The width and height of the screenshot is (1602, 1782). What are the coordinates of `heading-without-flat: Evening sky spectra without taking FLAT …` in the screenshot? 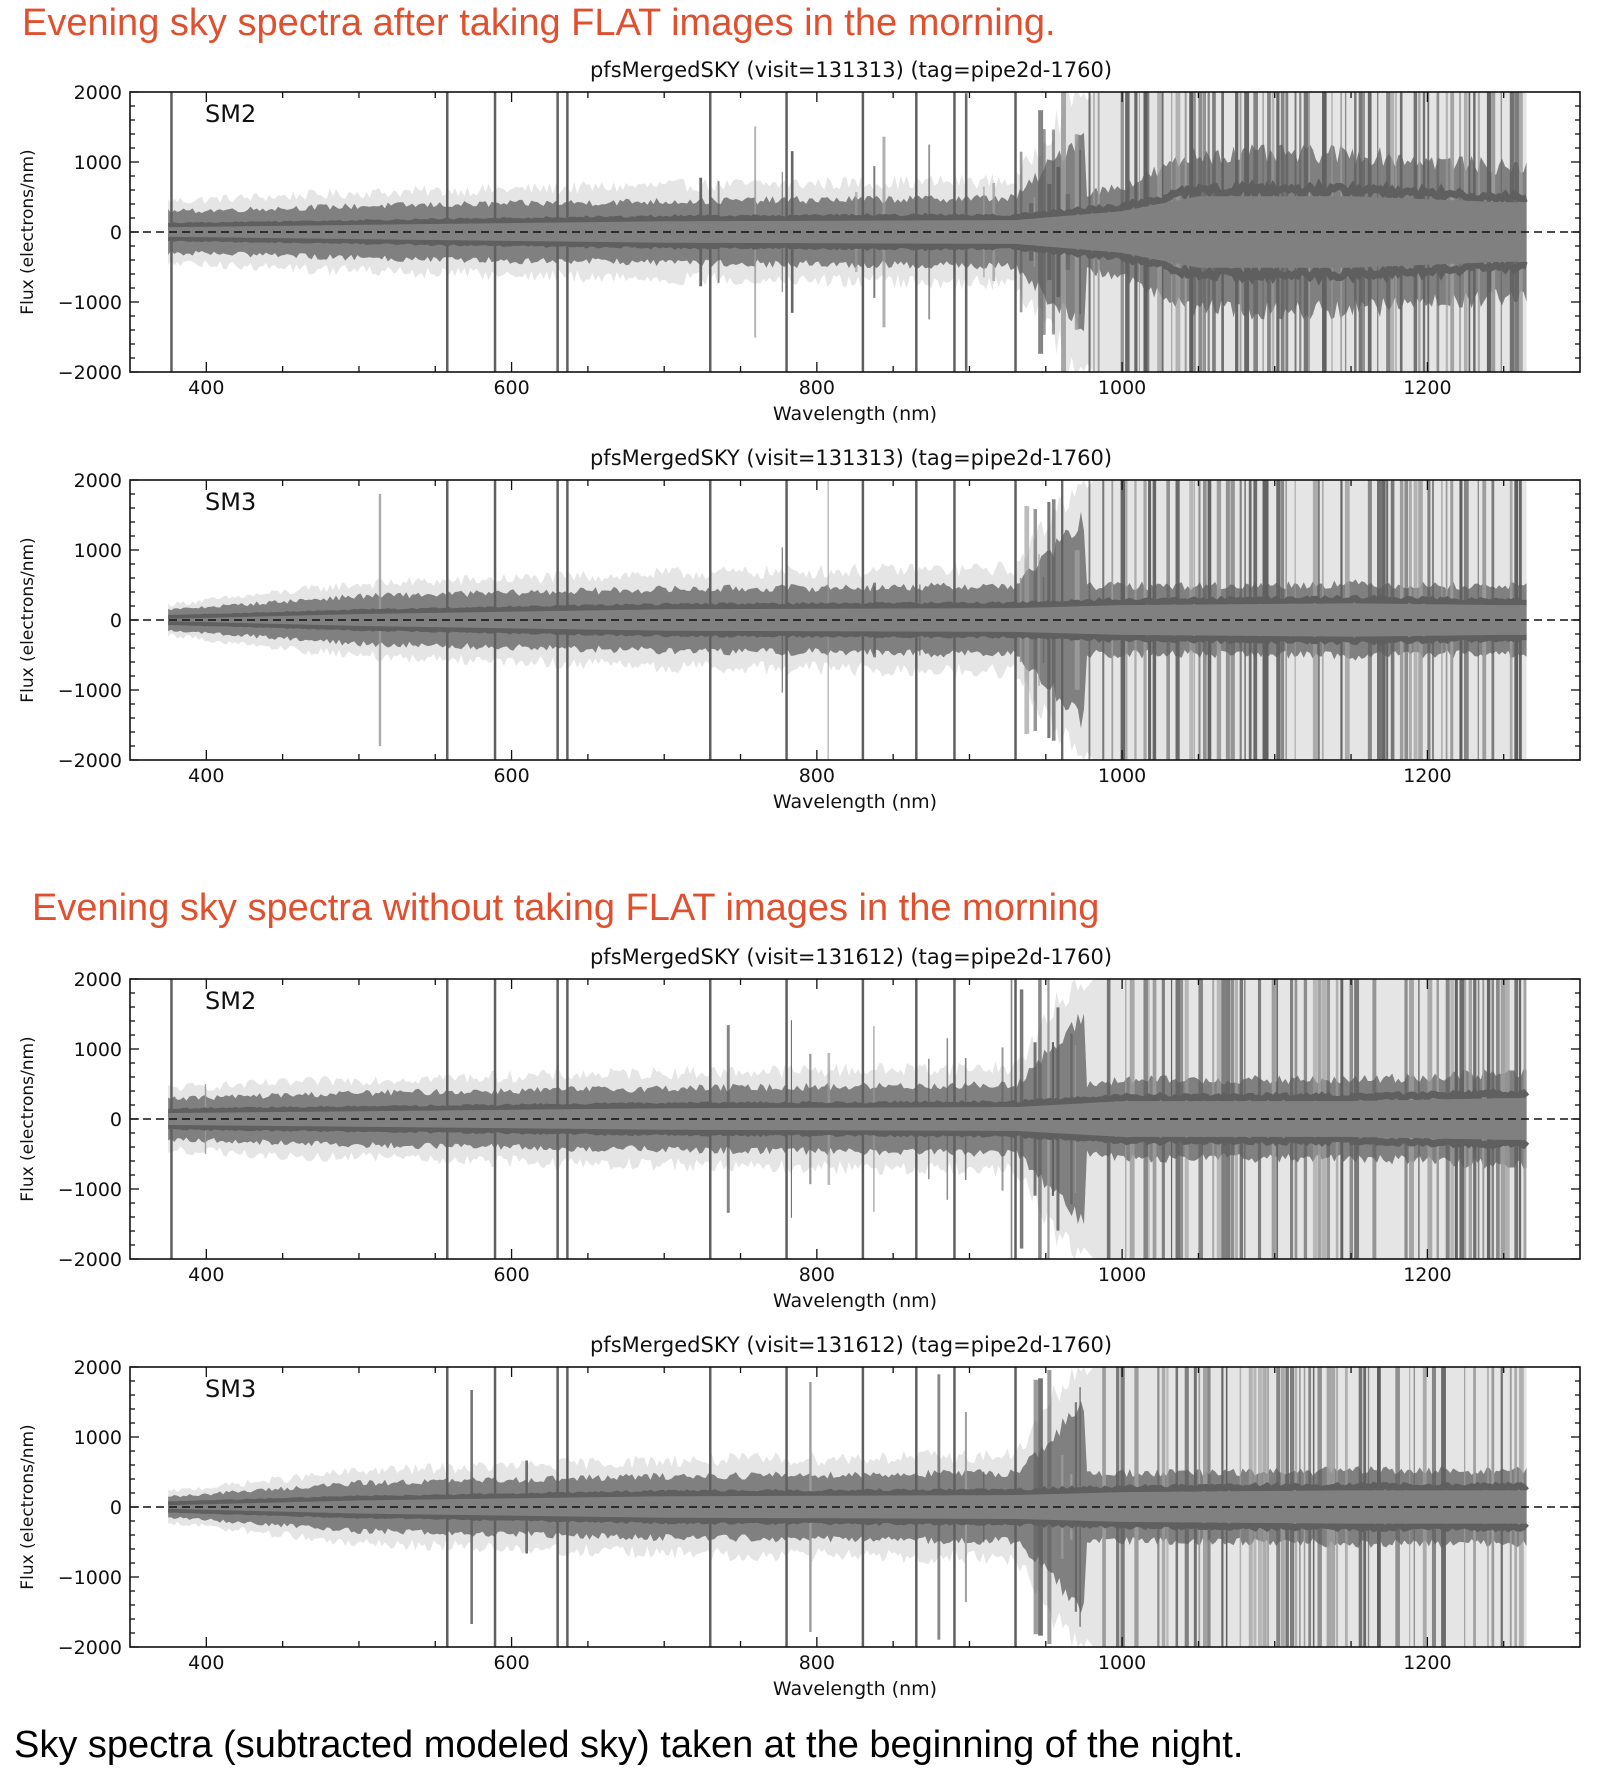 It's located at (566, 908).